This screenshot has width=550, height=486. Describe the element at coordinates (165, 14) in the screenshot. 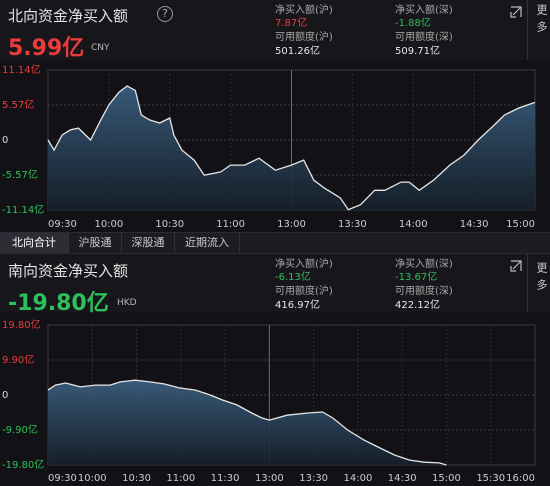

I see `help-icon: ?` at that location.